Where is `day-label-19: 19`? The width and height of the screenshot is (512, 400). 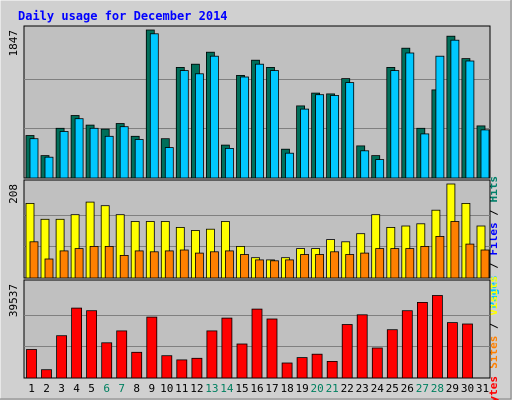
day-label-19: 19 is located at coordinates (301, 388).